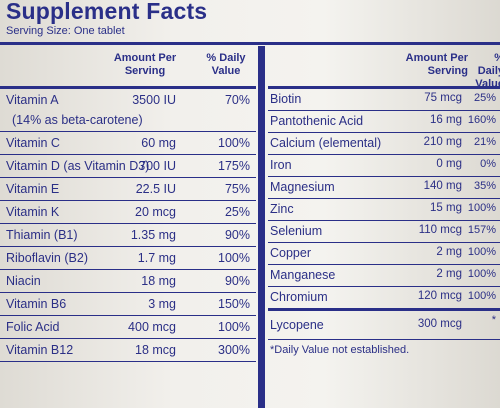 The image size is (500, 408). I want to click on nutrient-row: Lycopene 300 mcg *, so click(384, 324).